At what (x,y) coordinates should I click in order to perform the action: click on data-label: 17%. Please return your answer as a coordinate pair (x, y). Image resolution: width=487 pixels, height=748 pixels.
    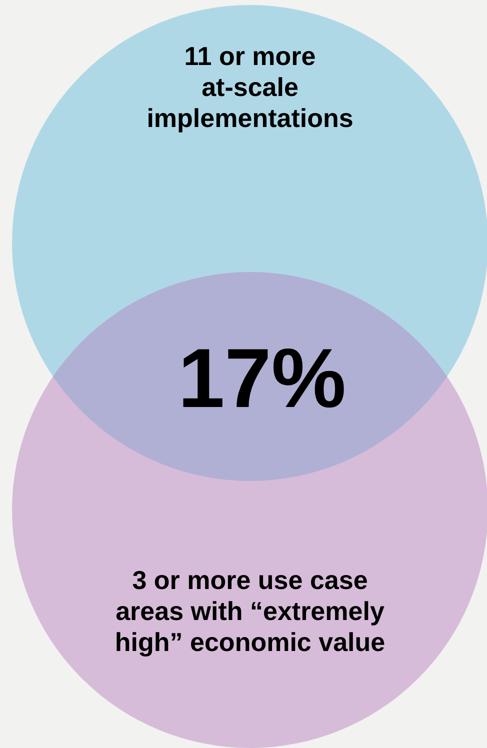
    Looking at the image, I should click on (262, 378).